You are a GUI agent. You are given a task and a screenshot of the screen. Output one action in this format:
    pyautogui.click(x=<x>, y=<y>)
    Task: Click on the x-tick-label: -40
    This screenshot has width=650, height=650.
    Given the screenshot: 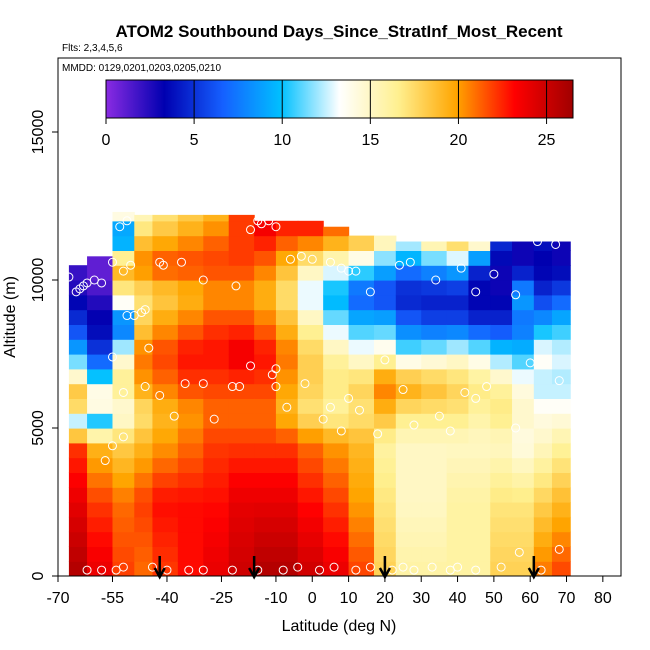 What is the action you would take?
    pyautogui.click(x=166, y=598)
    